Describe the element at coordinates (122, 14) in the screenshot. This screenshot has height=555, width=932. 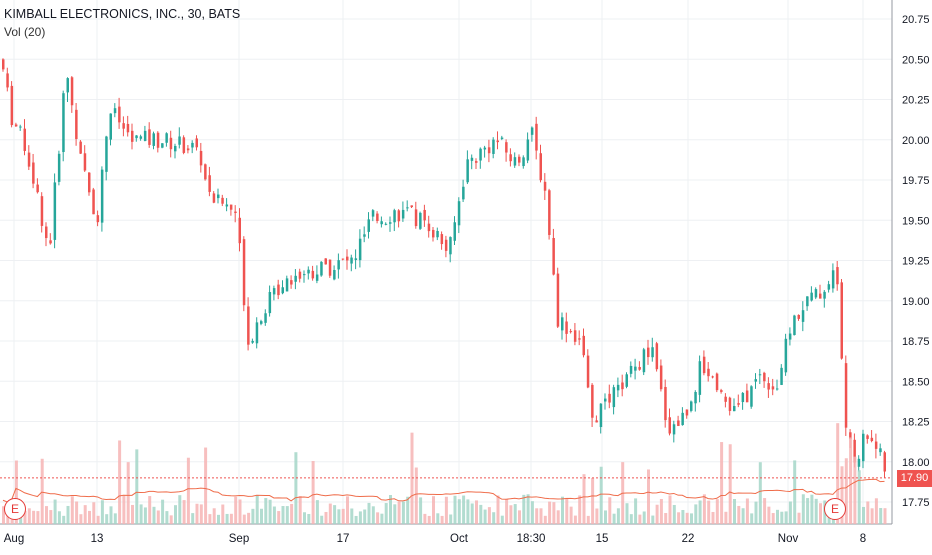
I see `symbol-title: KIMBALL ELECTRONICS, INC., 30, BATS` at that location.